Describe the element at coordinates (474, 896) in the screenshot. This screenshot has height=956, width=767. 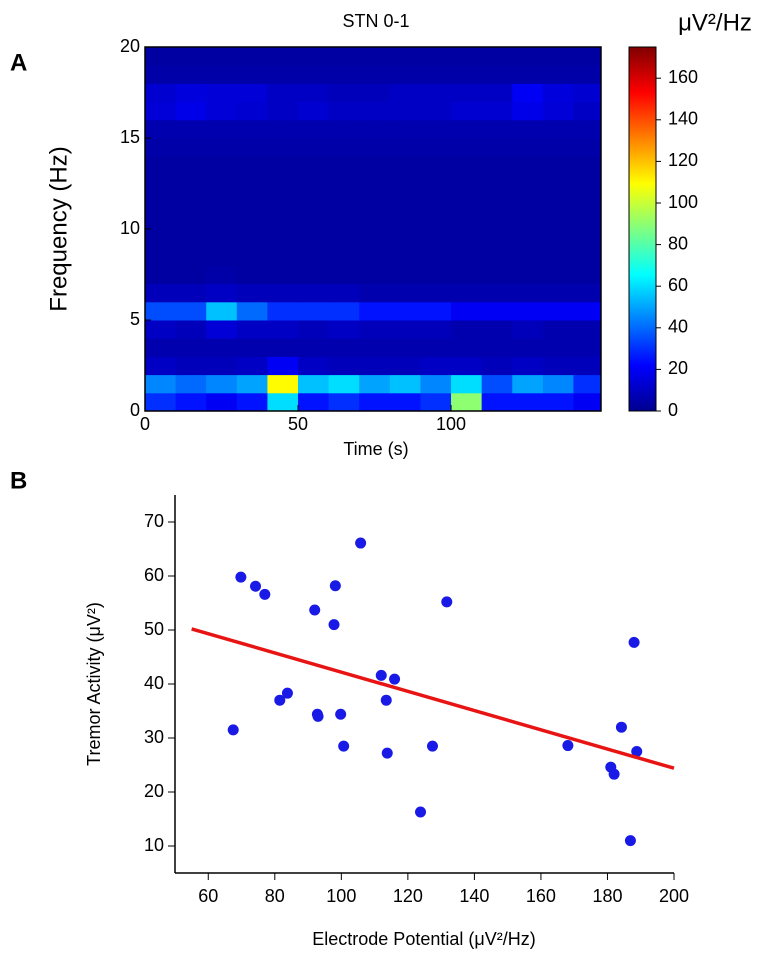
I see `x-tick-label: 140` at that location.